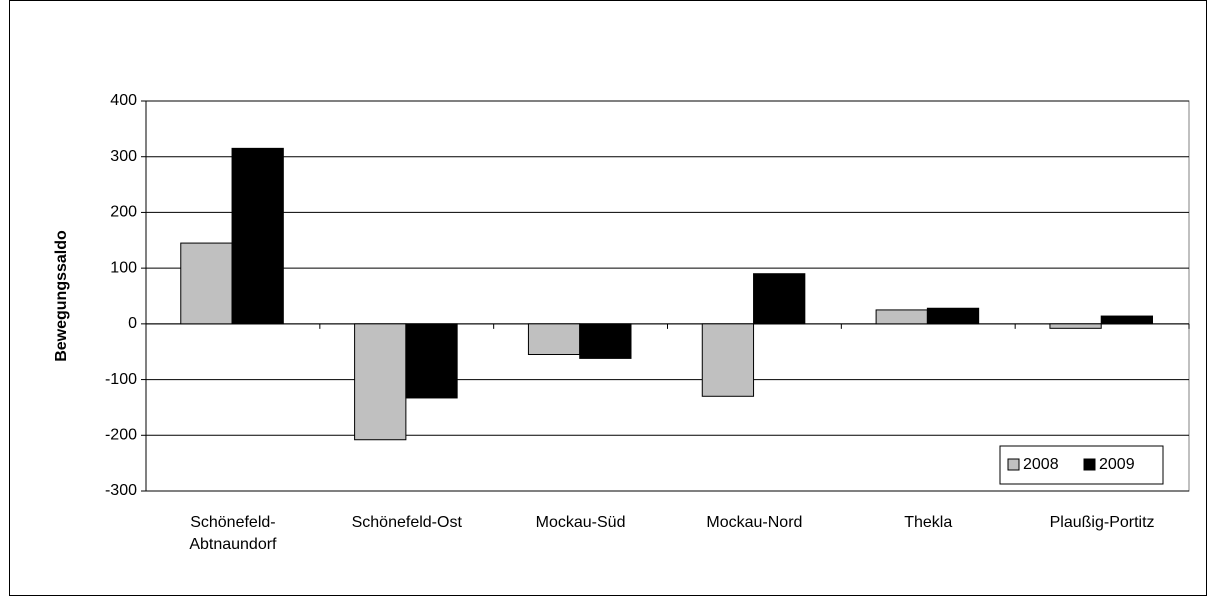 The image size is (1208, 597). I want to click on y-tick-label: -200, so click(121, 435).